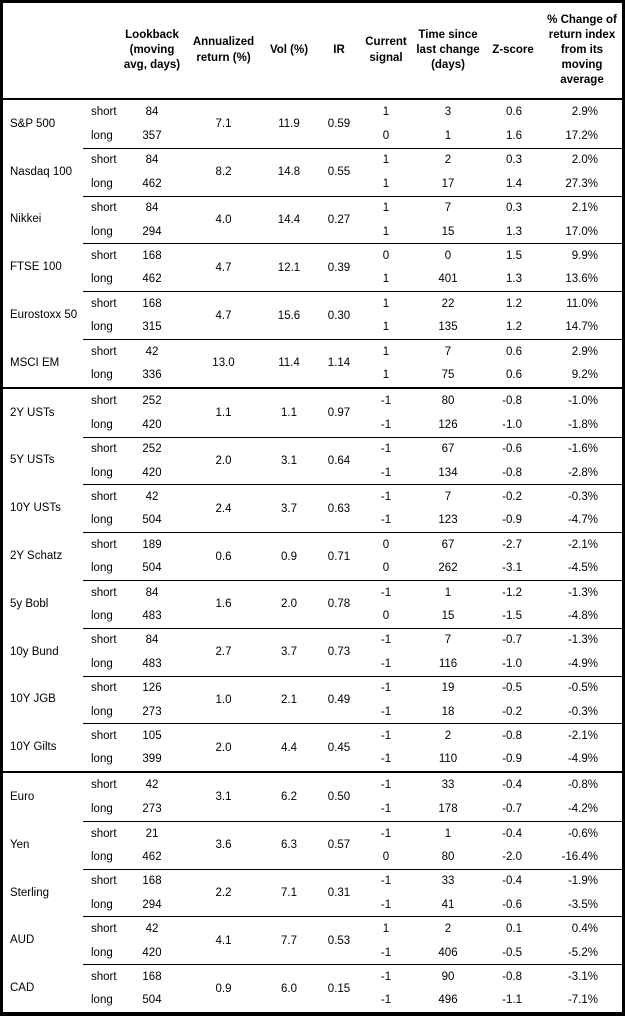 This screenshot has width=625, height=1016. What do you see at coordinates (448, 976) in the screenshot?
I see `time-since-last-change-value: 90` at bounding box center [448, 976].